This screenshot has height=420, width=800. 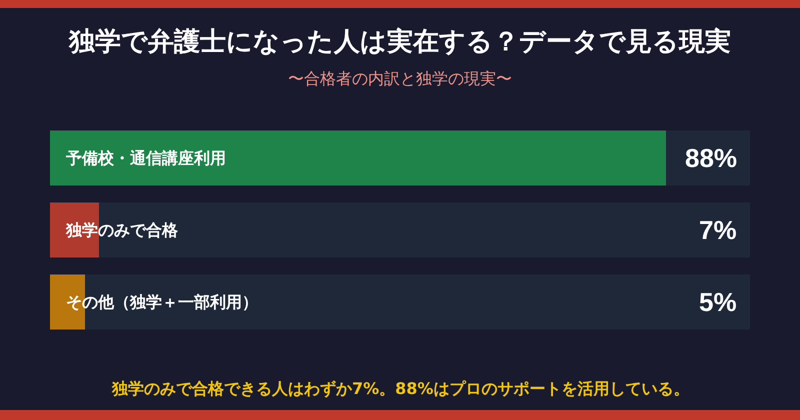 What do you see at coordinates (145, 158) in the screenshot?
I see `y-tick-label: 予備校・通信講座利用` at bounding box center [145, 158].